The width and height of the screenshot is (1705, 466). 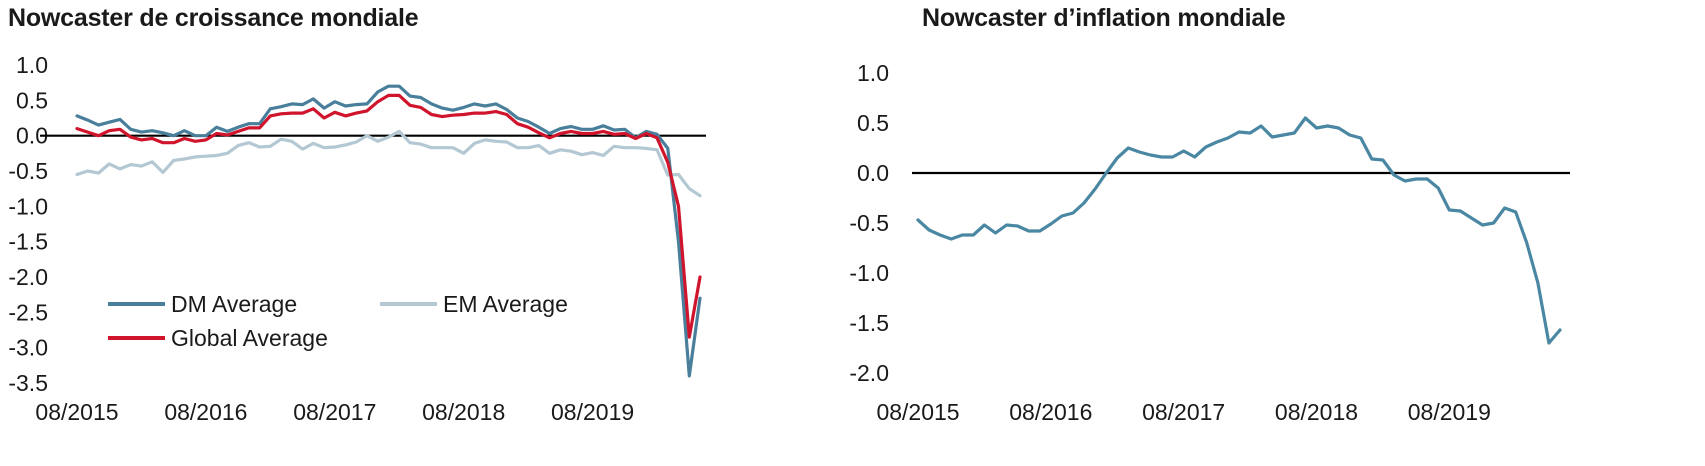 What do you see at coordinates (234, 304) in the screenshot?
I see `legend-label-dm-average: DM Average` at bounding box center [234, 304].